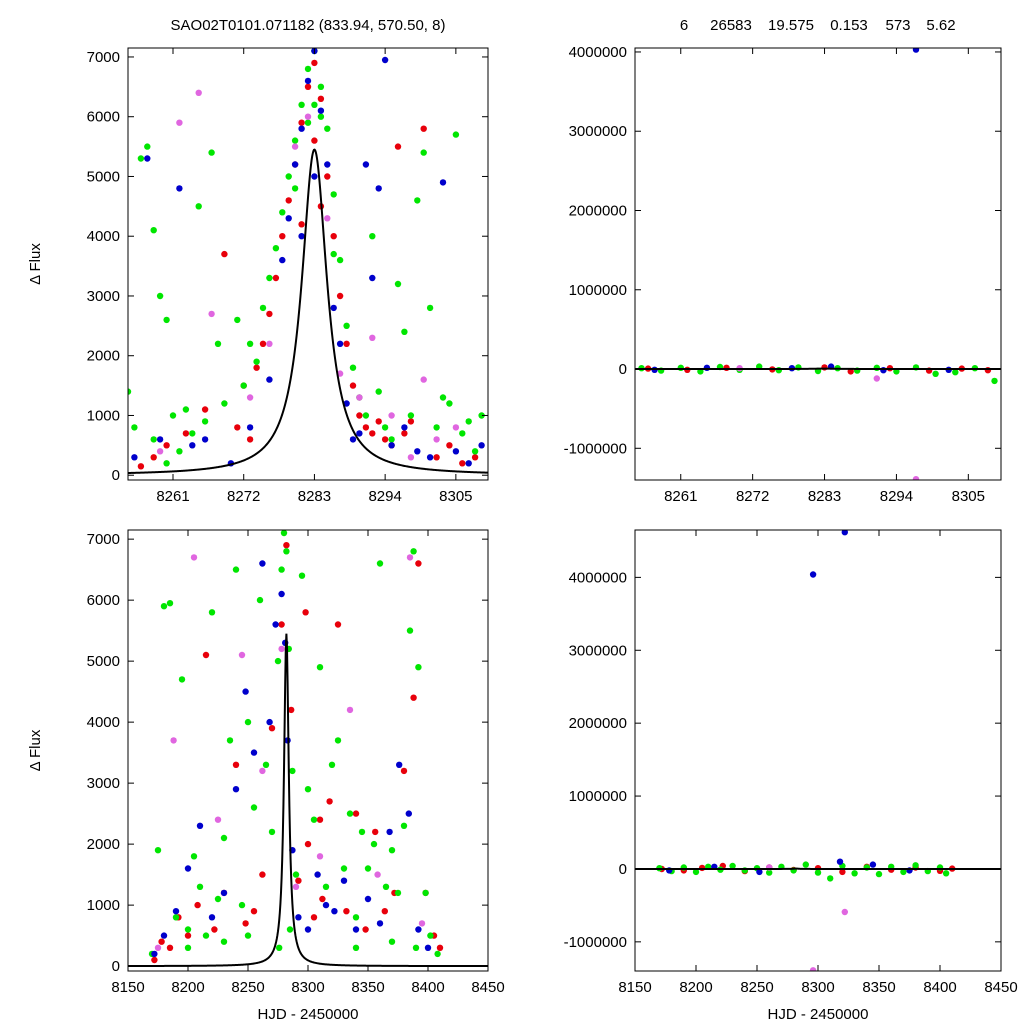  Describe the element at coordinates (878, 987) in the screenshot. I see `x-tick-label: 8350` at that location.